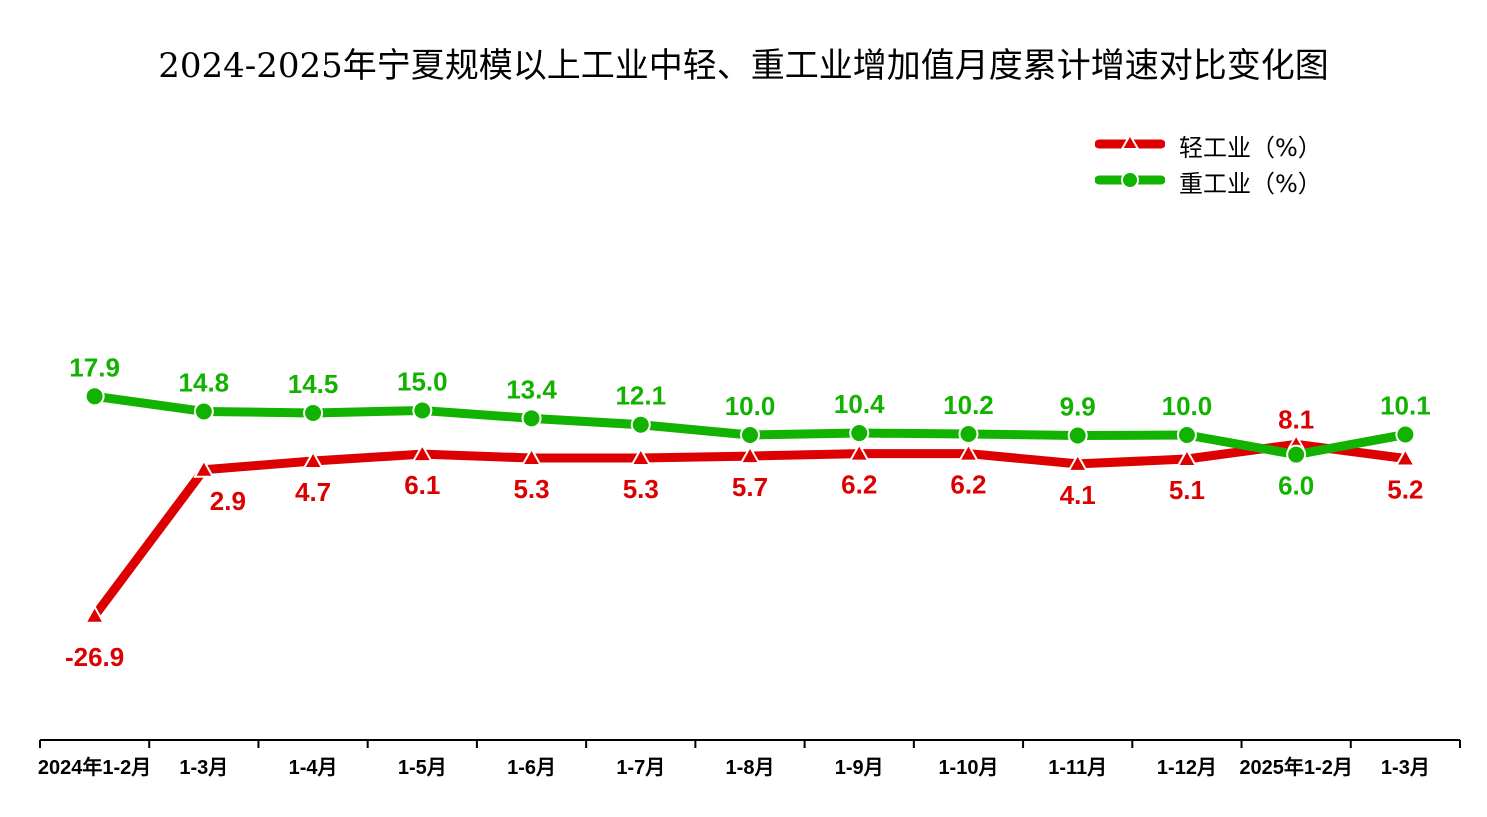 This screenshot has height=817, width=1487. What do you see at coordinates (968, 768) in the screenshot?
I see `x-tick-label: 1-10月` at bounding box center [968, 768].